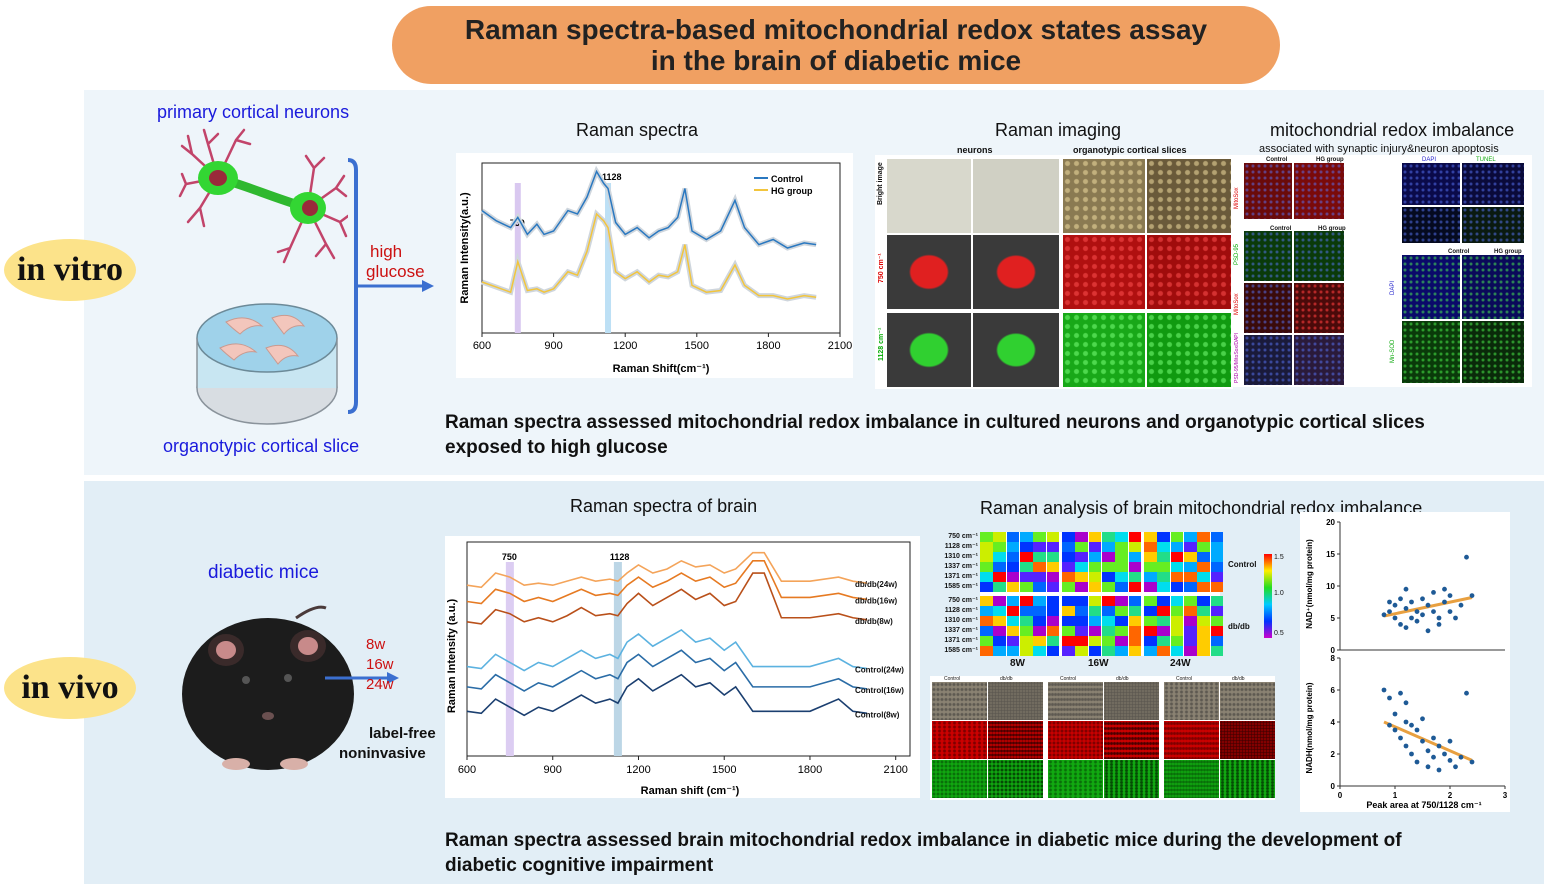 The image size is (1550, 886). What do you see at coordinates (579, 865) in the screenshot?
I see `in-vivo-caption-2: diabetic cognitive impairment` at bounding box center [579, 865].